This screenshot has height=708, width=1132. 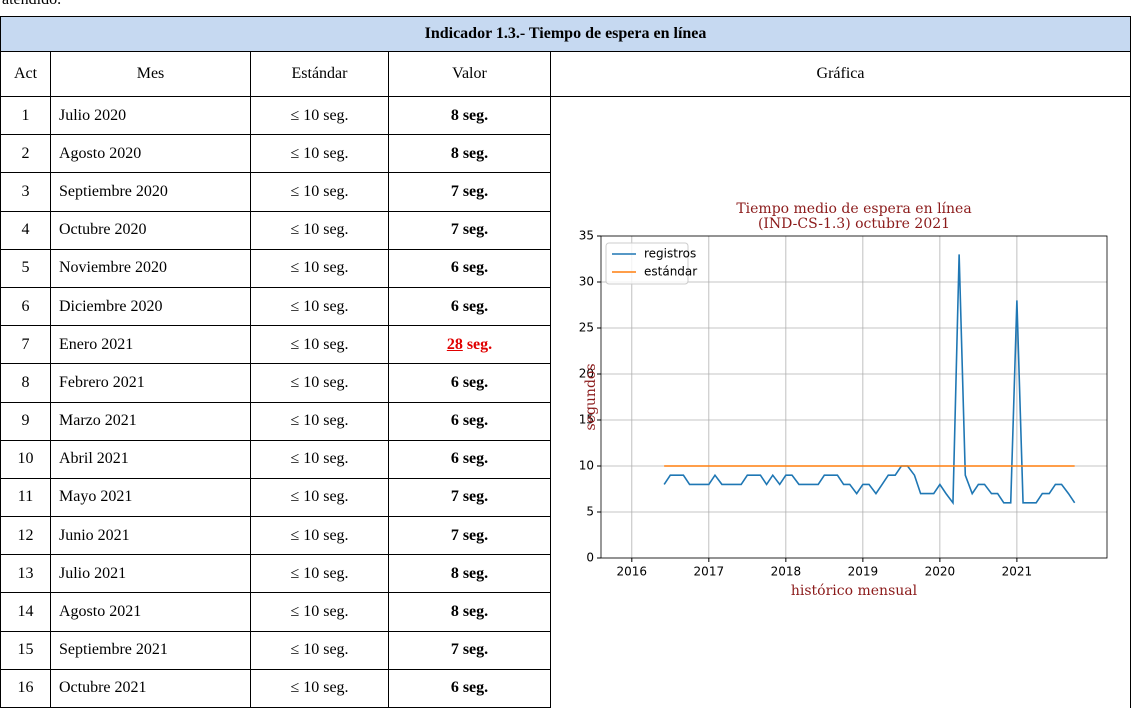 What do you see at coordinates (565, 345) in the screenshot?
I see `table-row: 7 Enero 2021 ≤ 10 seg. 28 seg.` at bounding box center [565, 345].